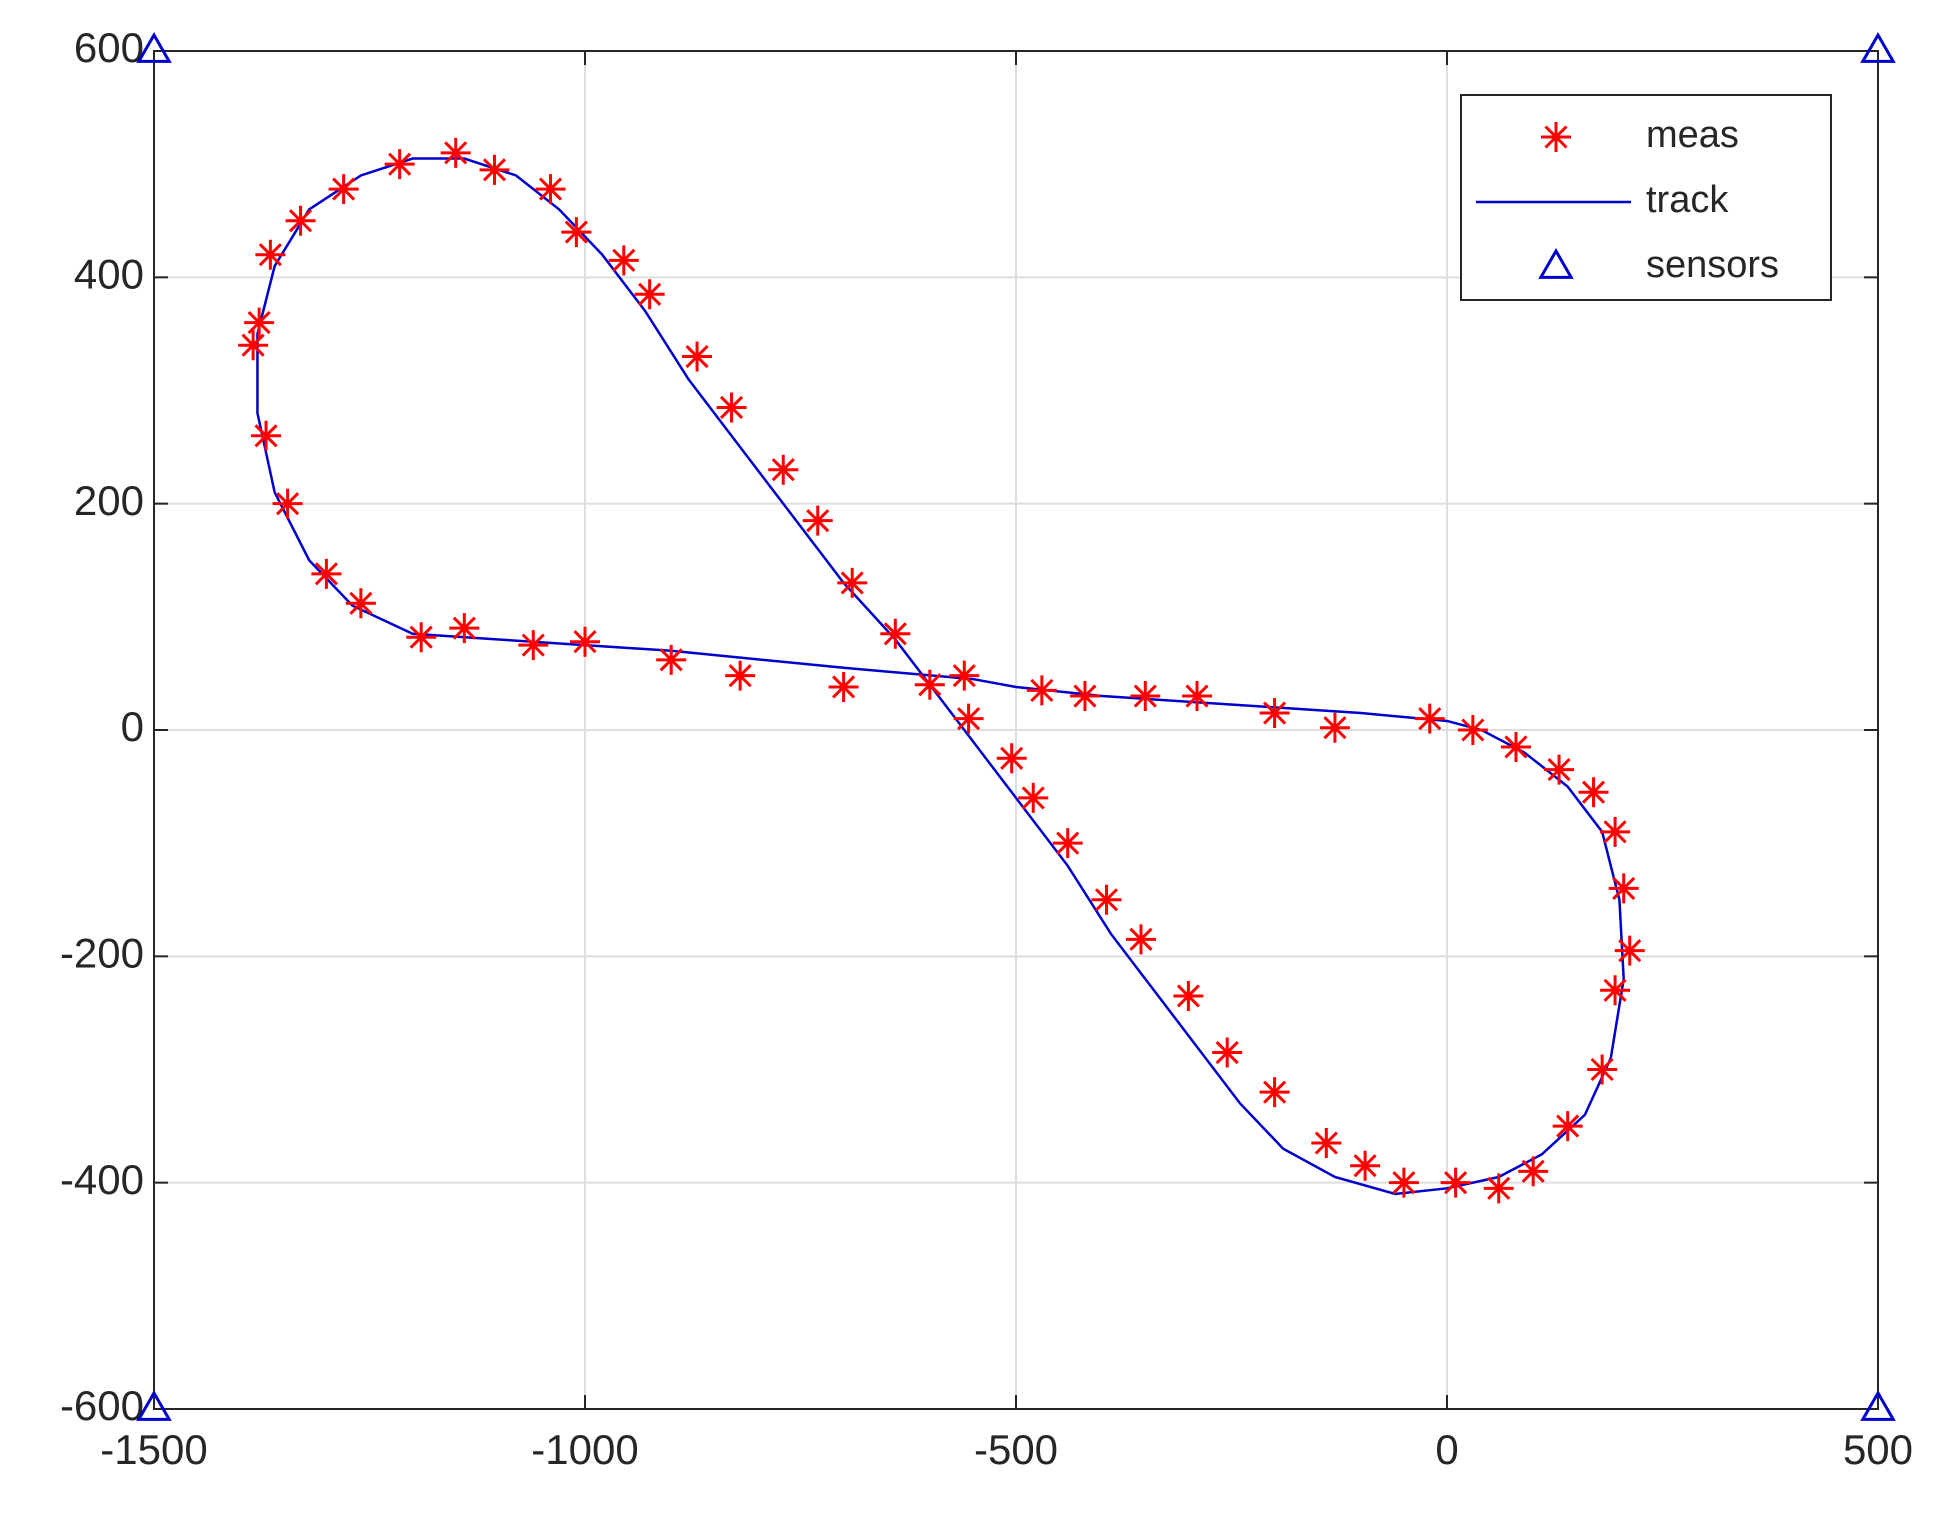 The width and height of the screenshot is (1934, 1514). I want to click on legend-label: meas, so click(1692, 135).